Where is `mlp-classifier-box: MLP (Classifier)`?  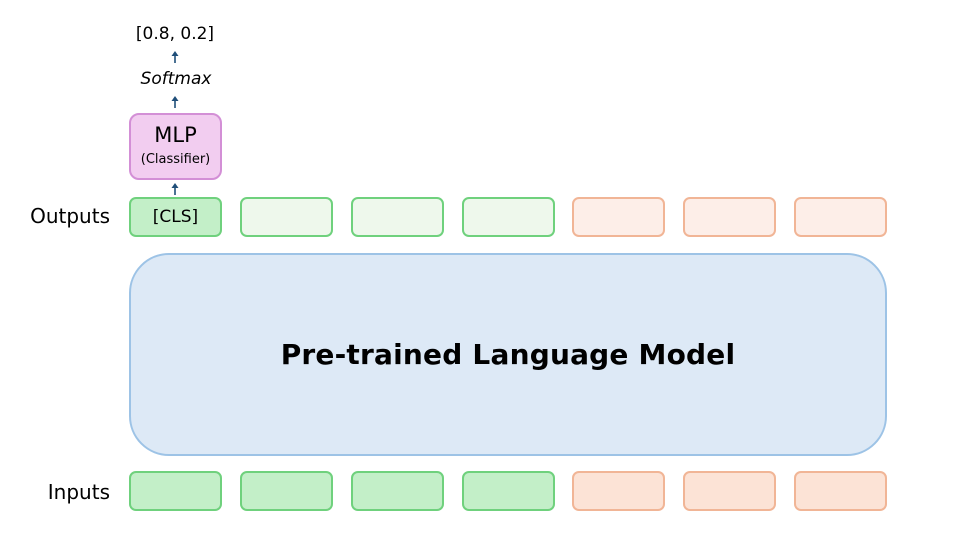 mlp-classifier-box: MLP (Classifier) is located at coordinates (175, 146).